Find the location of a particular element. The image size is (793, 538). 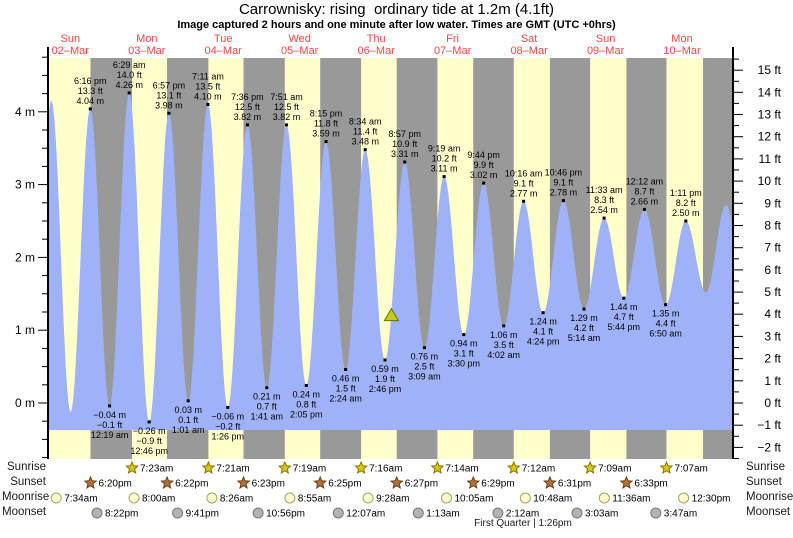

low-tide-label: 3.1 ft is located at coordinates (464, 354).